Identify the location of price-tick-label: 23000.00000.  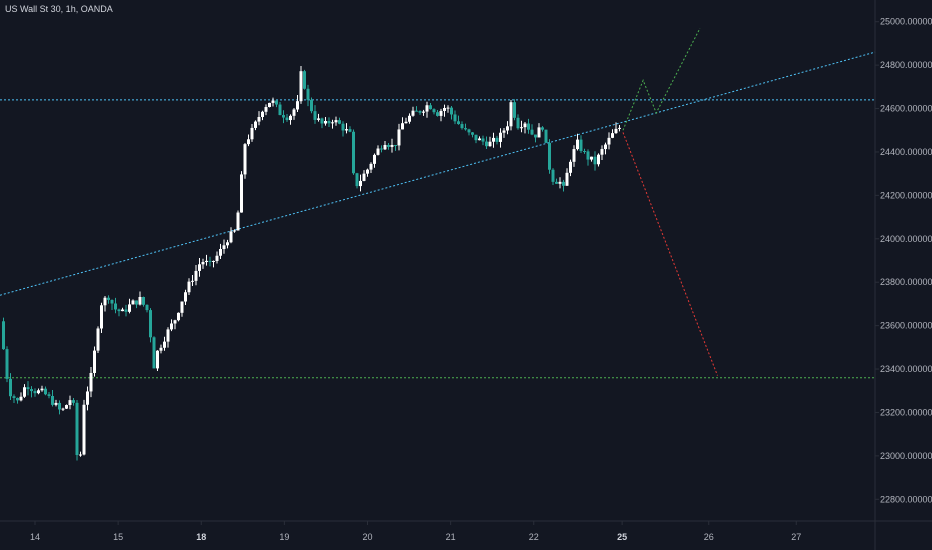
(906, 456).